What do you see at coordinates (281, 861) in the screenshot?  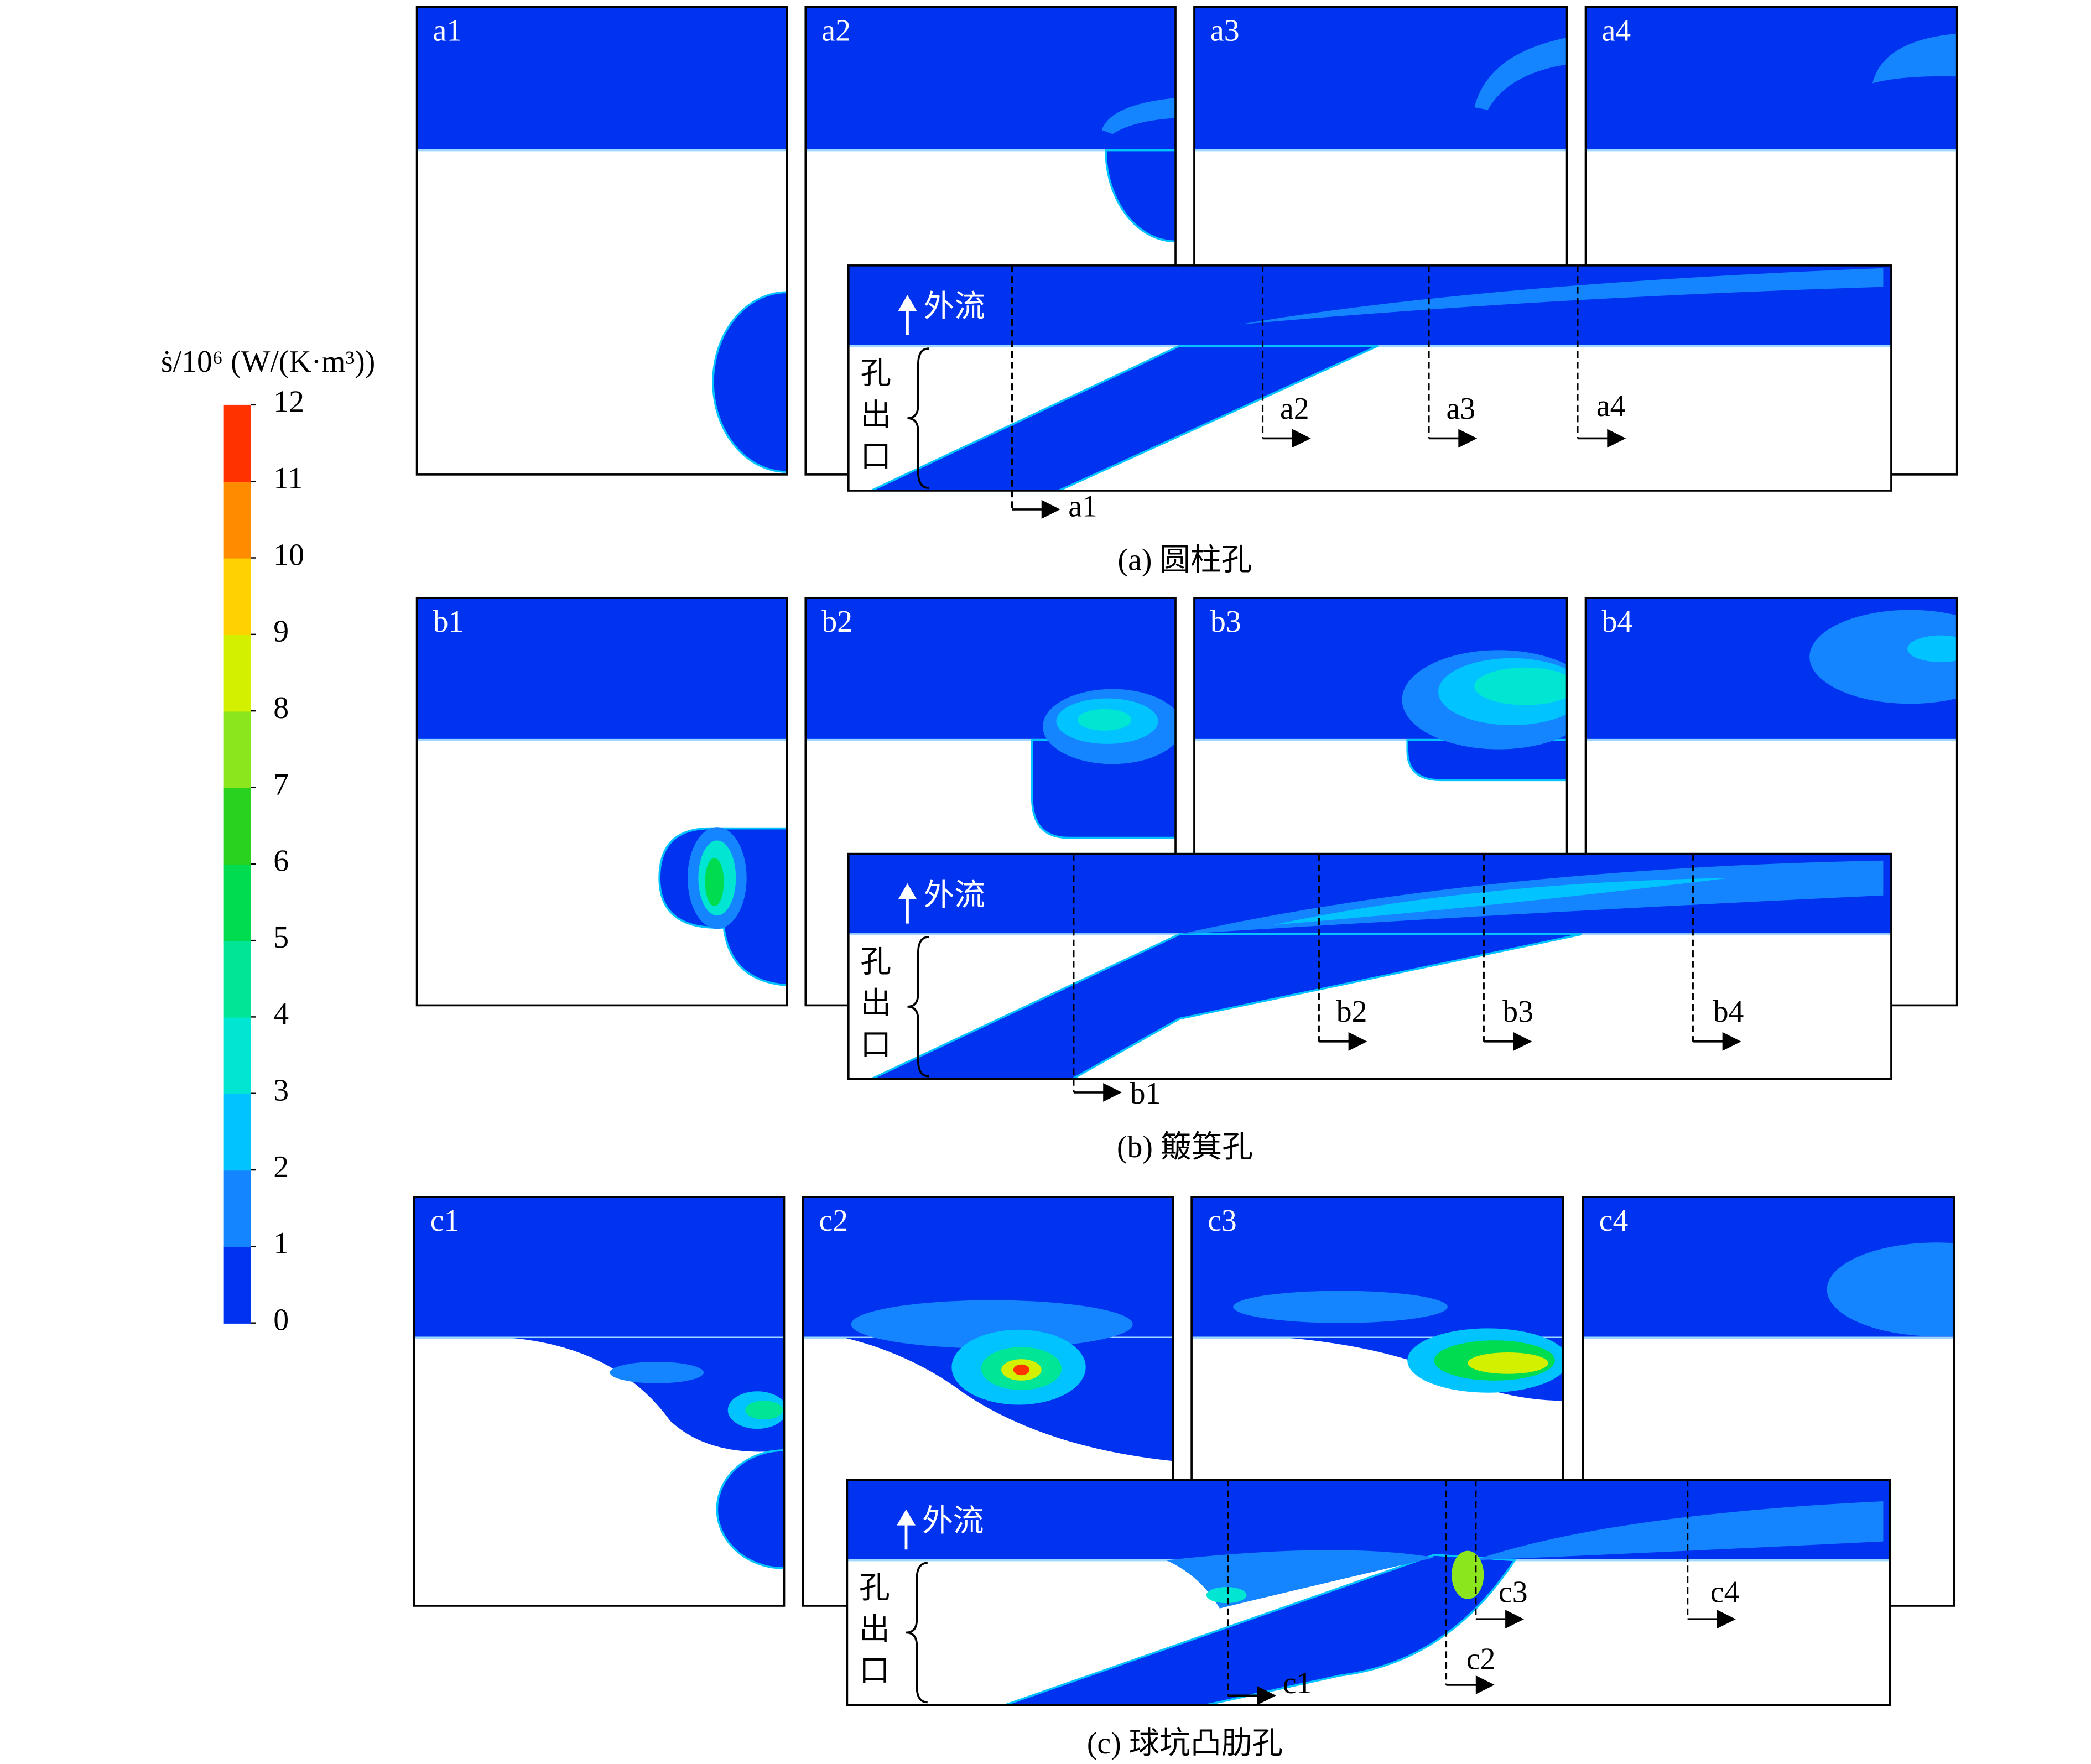 I see `colorbar-tick-label: 6` at bounding box center [281, 861].